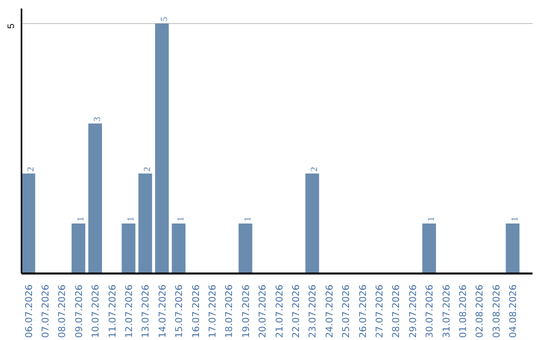  Describe the element at coordinates (146, 311) in the screenshot. I see `x-tick-label: 13.07.2026` at that location.